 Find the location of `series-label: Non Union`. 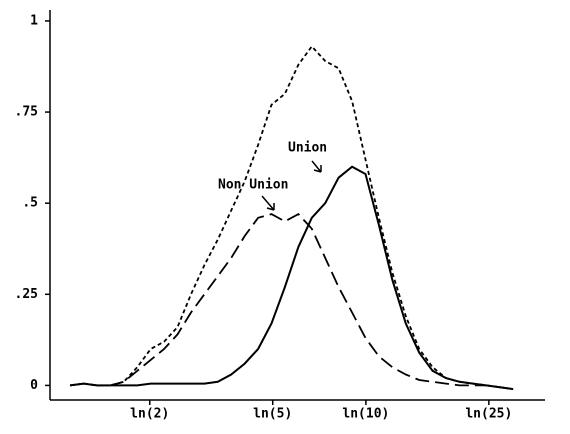

series-label: Non Union is located at coordinates (253, 185).